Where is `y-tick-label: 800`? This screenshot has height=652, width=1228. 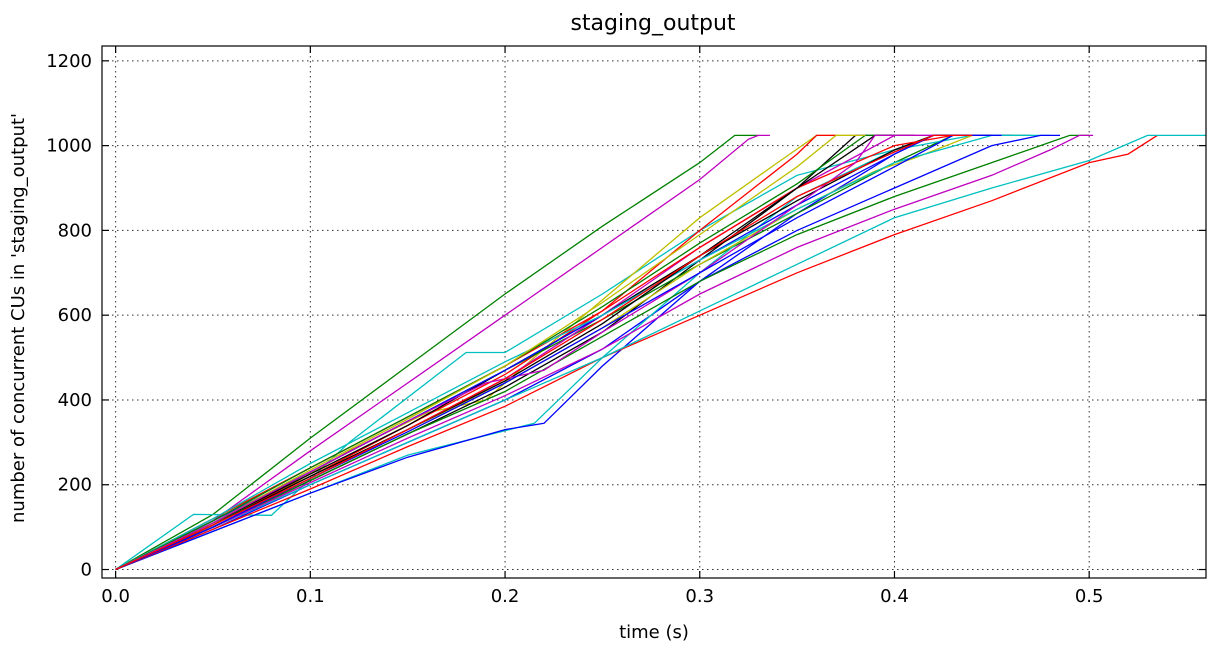
y-tick-label: 800 is located at coordinates (75, 230).